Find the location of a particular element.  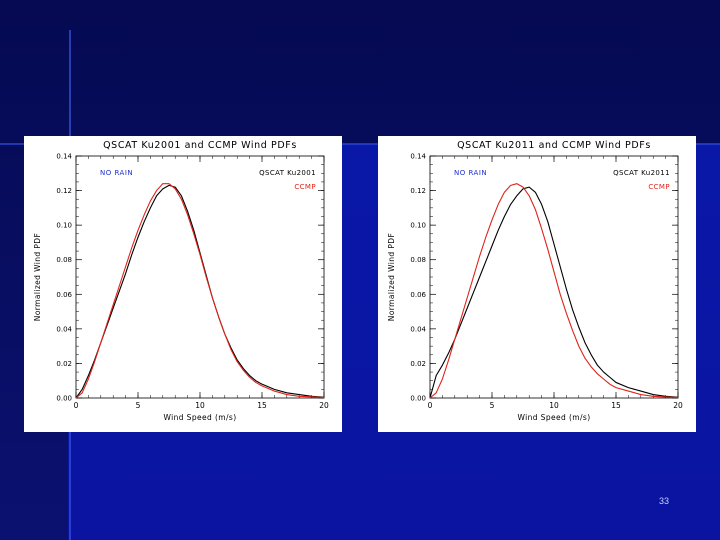

chart-title: QSCAT Ku2001 and CCMP Wind PDFs is located at coordinates (200, 145).